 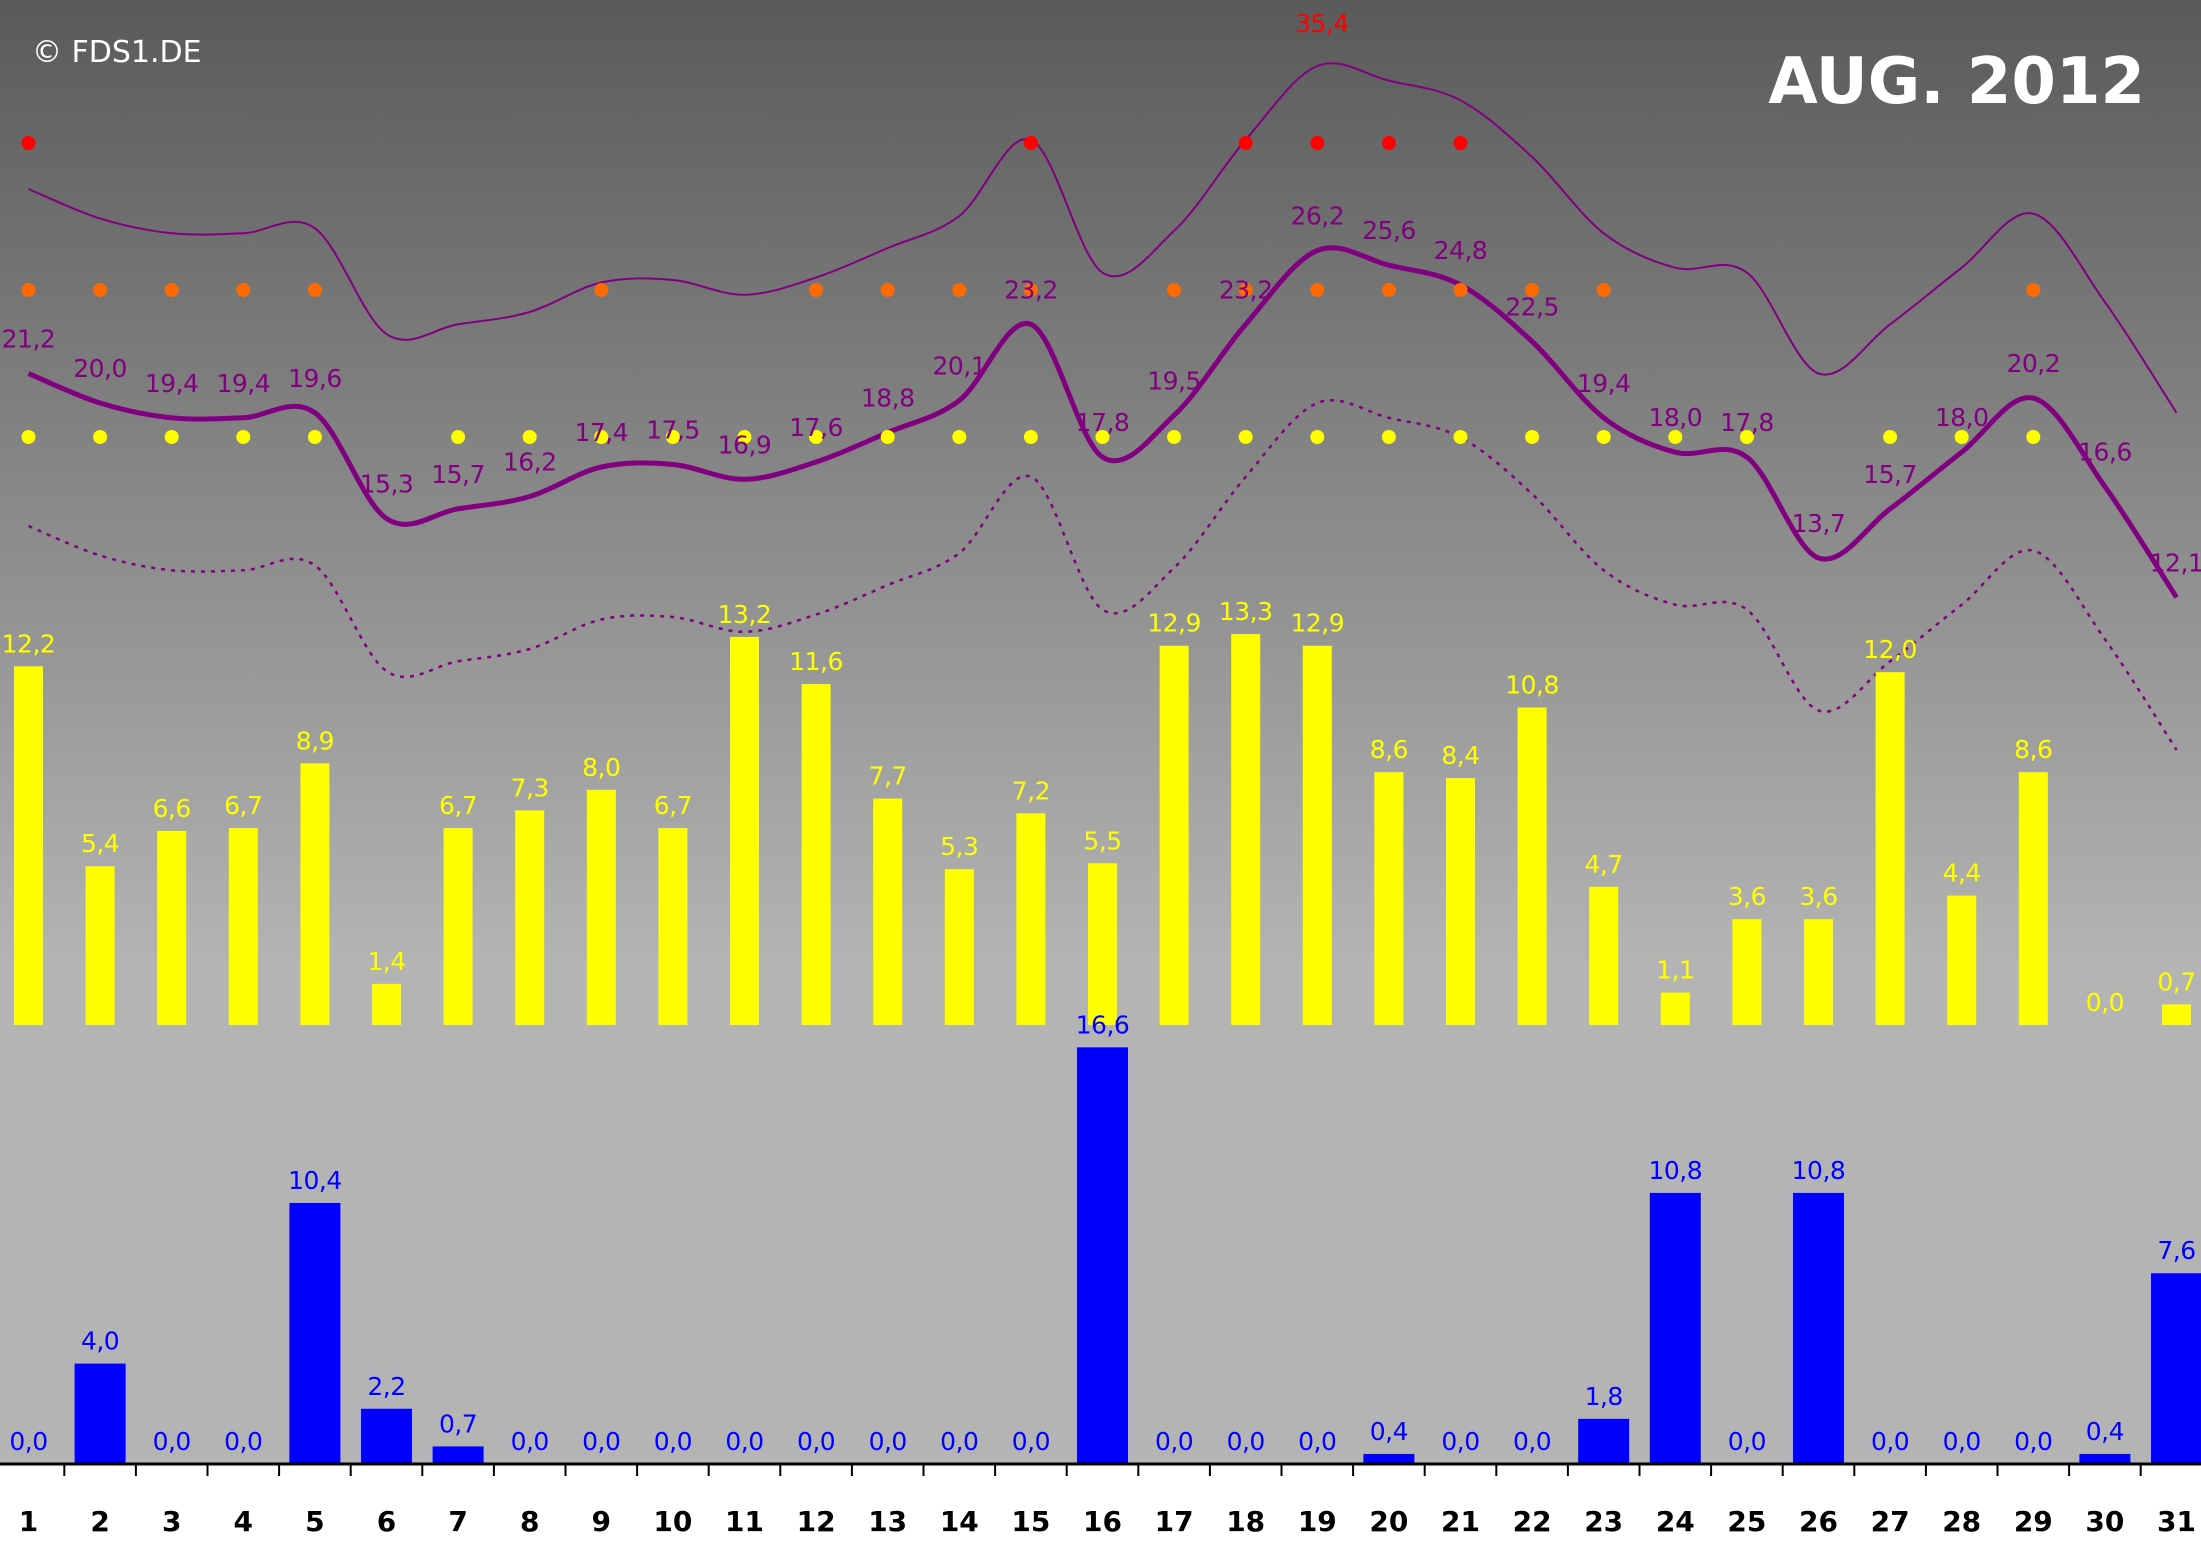 What do you see at coordinates (29, 643) in the screenshot?
I see `sunshine-value-label: 12,2` at bounding box center [29, 643].